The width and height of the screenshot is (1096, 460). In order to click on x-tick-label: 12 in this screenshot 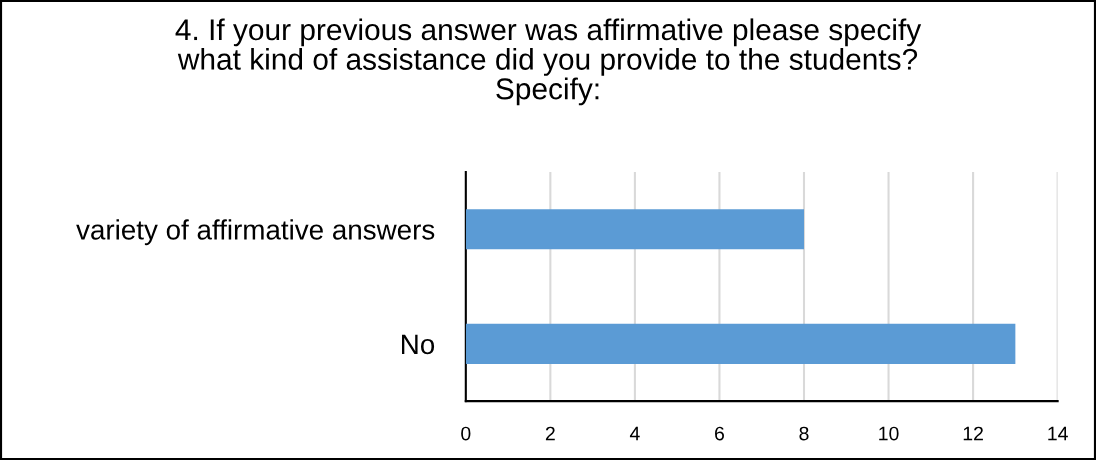, I will do `click(973, 433)`.